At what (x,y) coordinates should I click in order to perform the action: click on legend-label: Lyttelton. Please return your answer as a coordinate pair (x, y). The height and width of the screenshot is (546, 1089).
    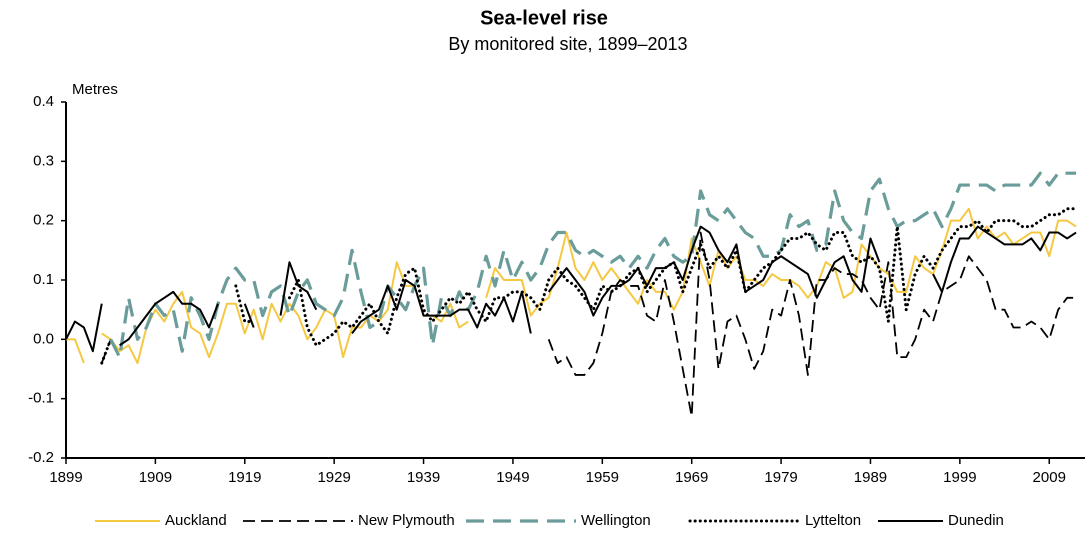
    Looking at the image, I should click on (833, 520).